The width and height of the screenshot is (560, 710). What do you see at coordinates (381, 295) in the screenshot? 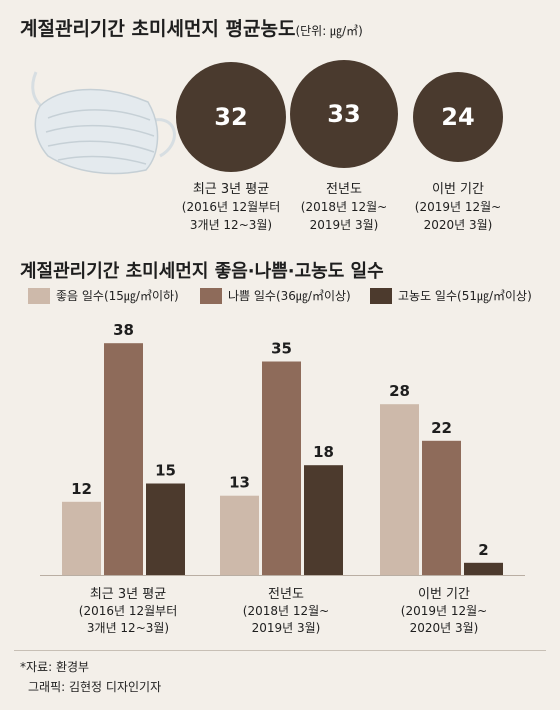
I see `legend-swatch-high` at bounding box center [381, 295].